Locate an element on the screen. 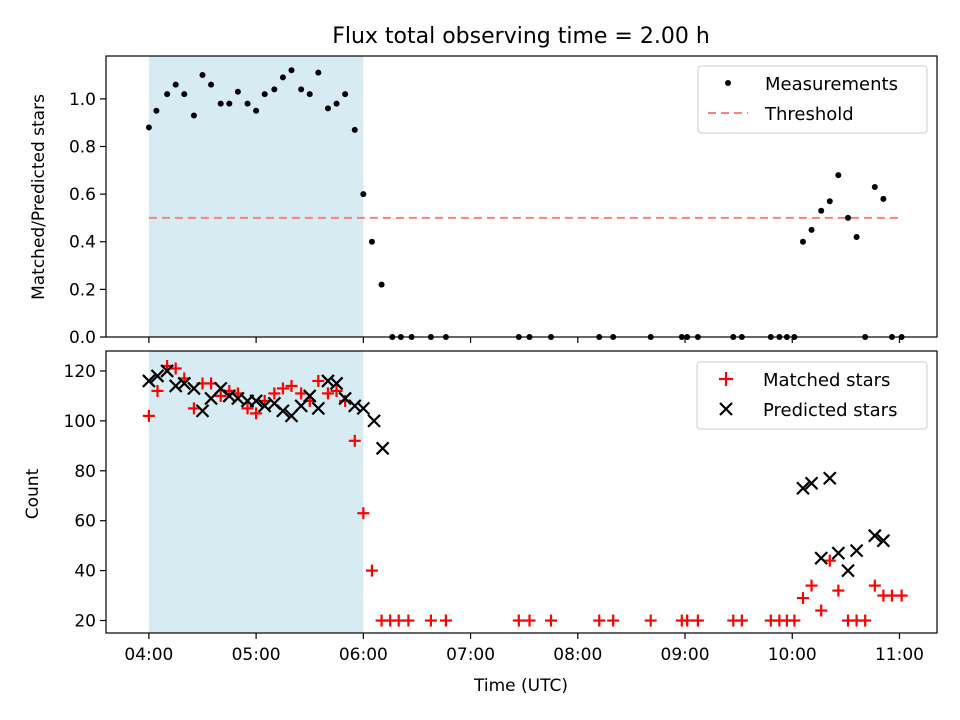 This screenshot has height=720, width=960. legend-matched-label: Matched stars is located at coordinates (826, 380).